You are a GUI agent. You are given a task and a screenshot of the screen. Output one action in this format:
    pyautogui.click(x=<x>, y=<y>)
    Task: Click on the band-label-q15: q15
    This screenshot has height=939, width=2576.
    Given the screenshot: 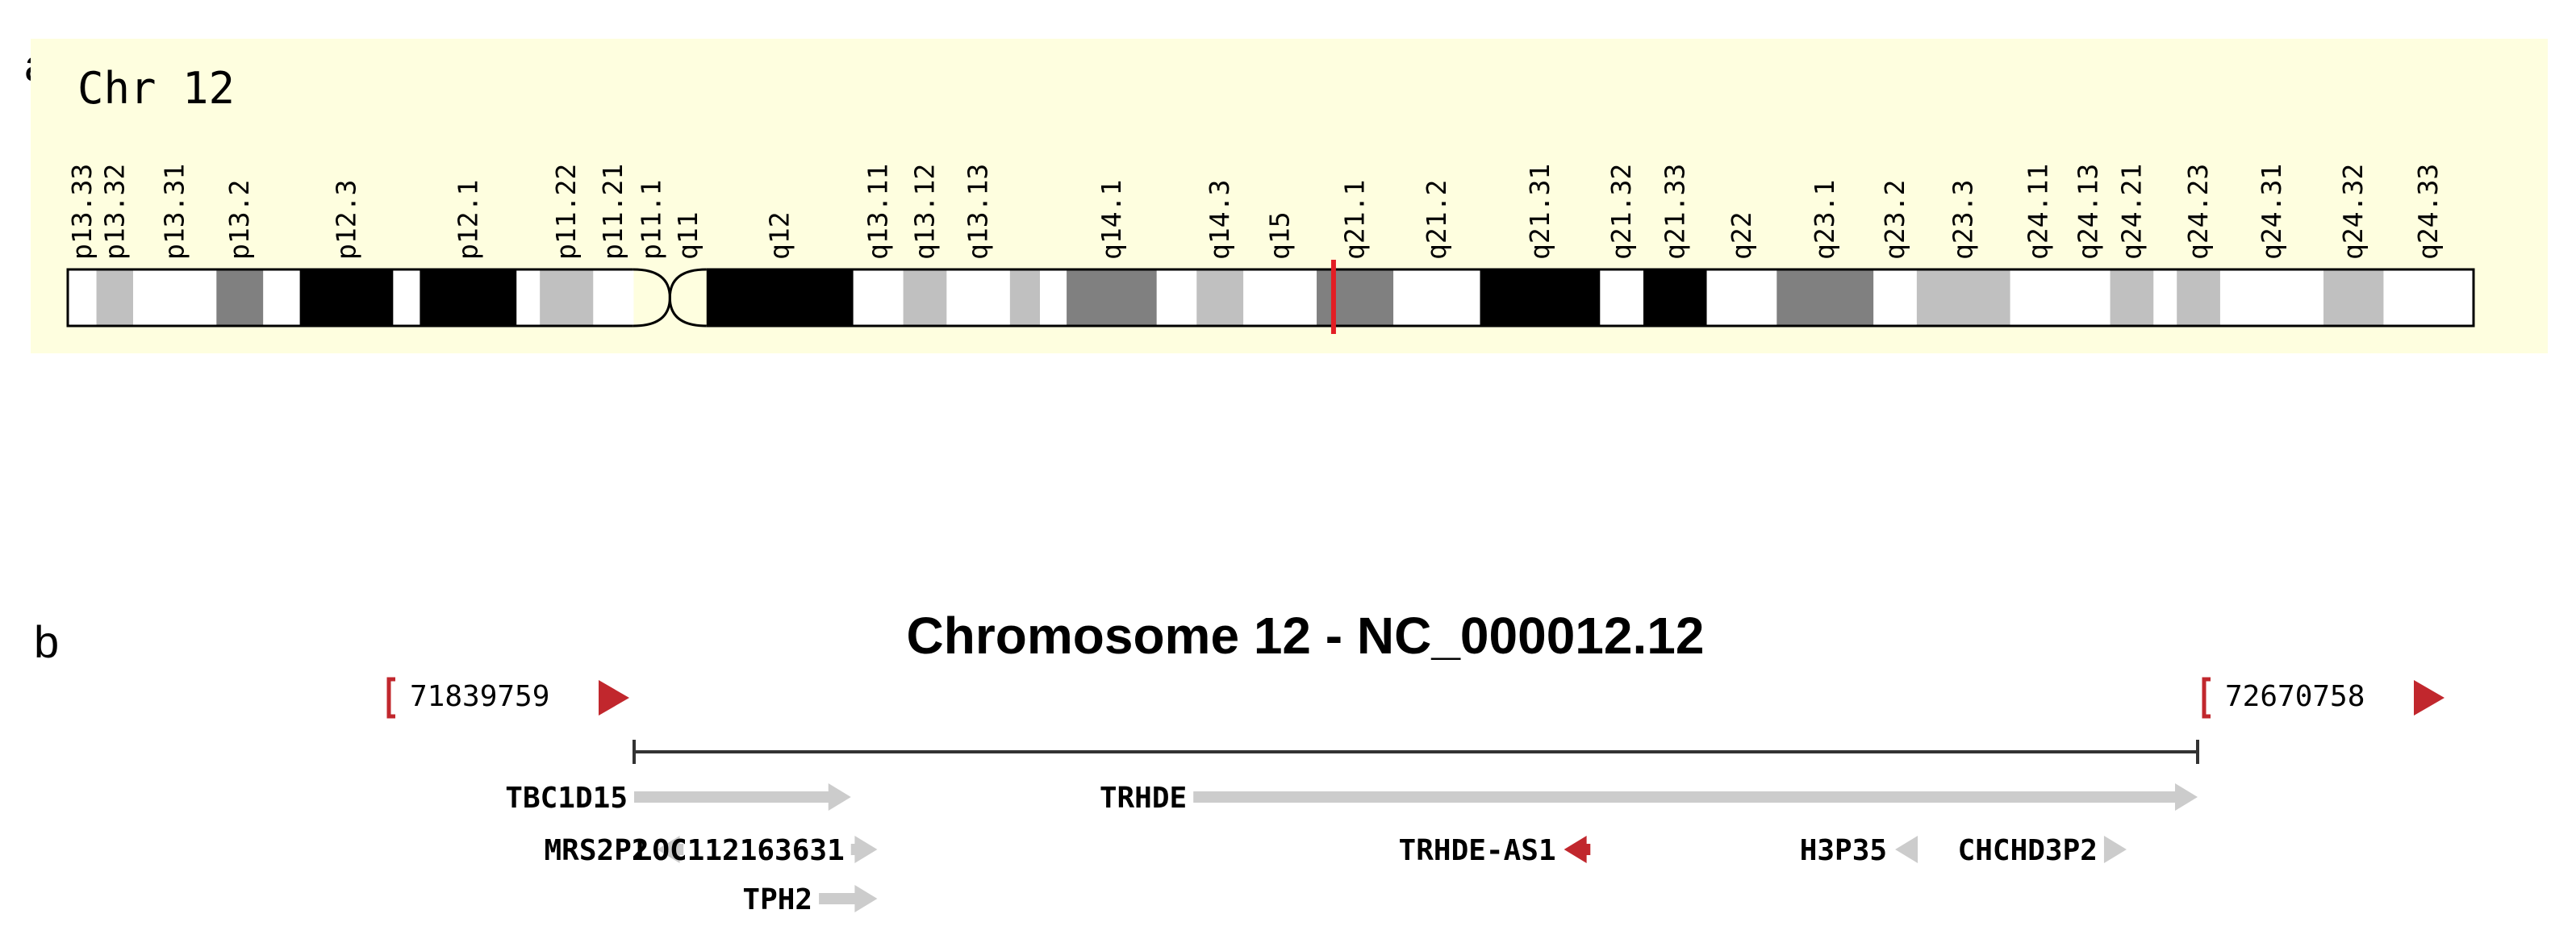 What is the action you would take?
    pyautogui.click(x=1280, y=235)
    